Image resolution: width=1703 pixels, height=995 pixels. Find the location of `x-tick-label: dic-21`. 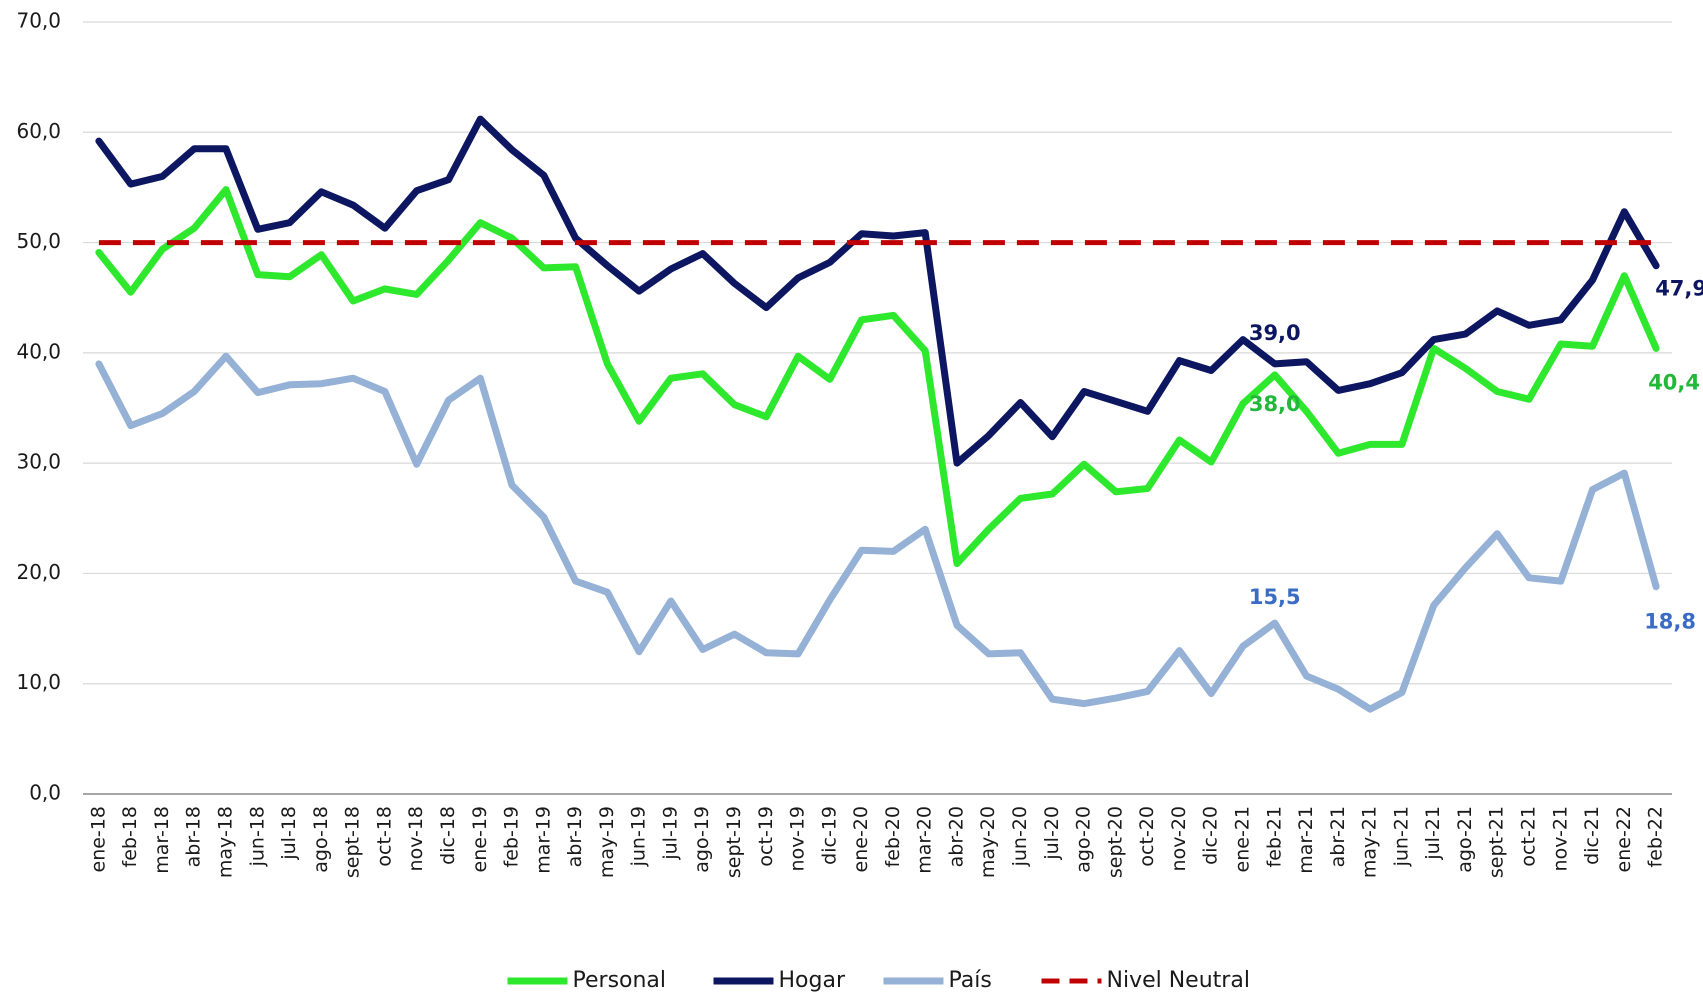

x-tick-label: dic-21 is located at coordinates (1592, 835).